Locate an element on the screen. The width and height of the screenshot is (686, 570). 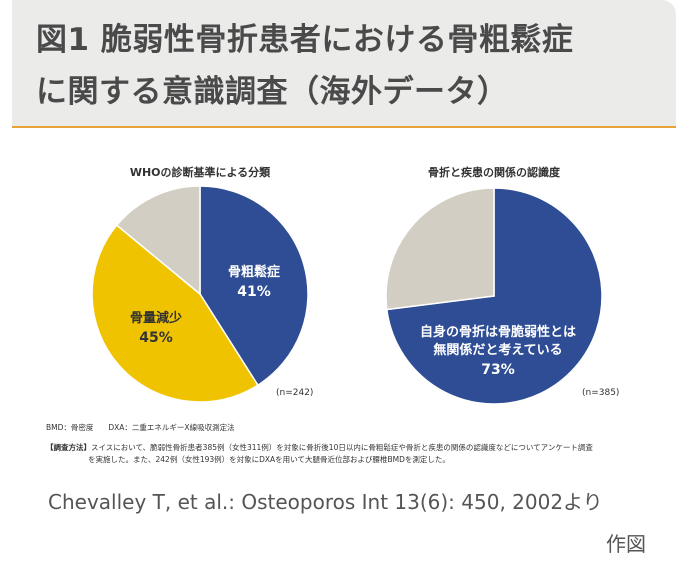
page-title-line-1: 図1 脆弱性骨折患者における骨粗鬆症 is located at coordinates (305, 40).